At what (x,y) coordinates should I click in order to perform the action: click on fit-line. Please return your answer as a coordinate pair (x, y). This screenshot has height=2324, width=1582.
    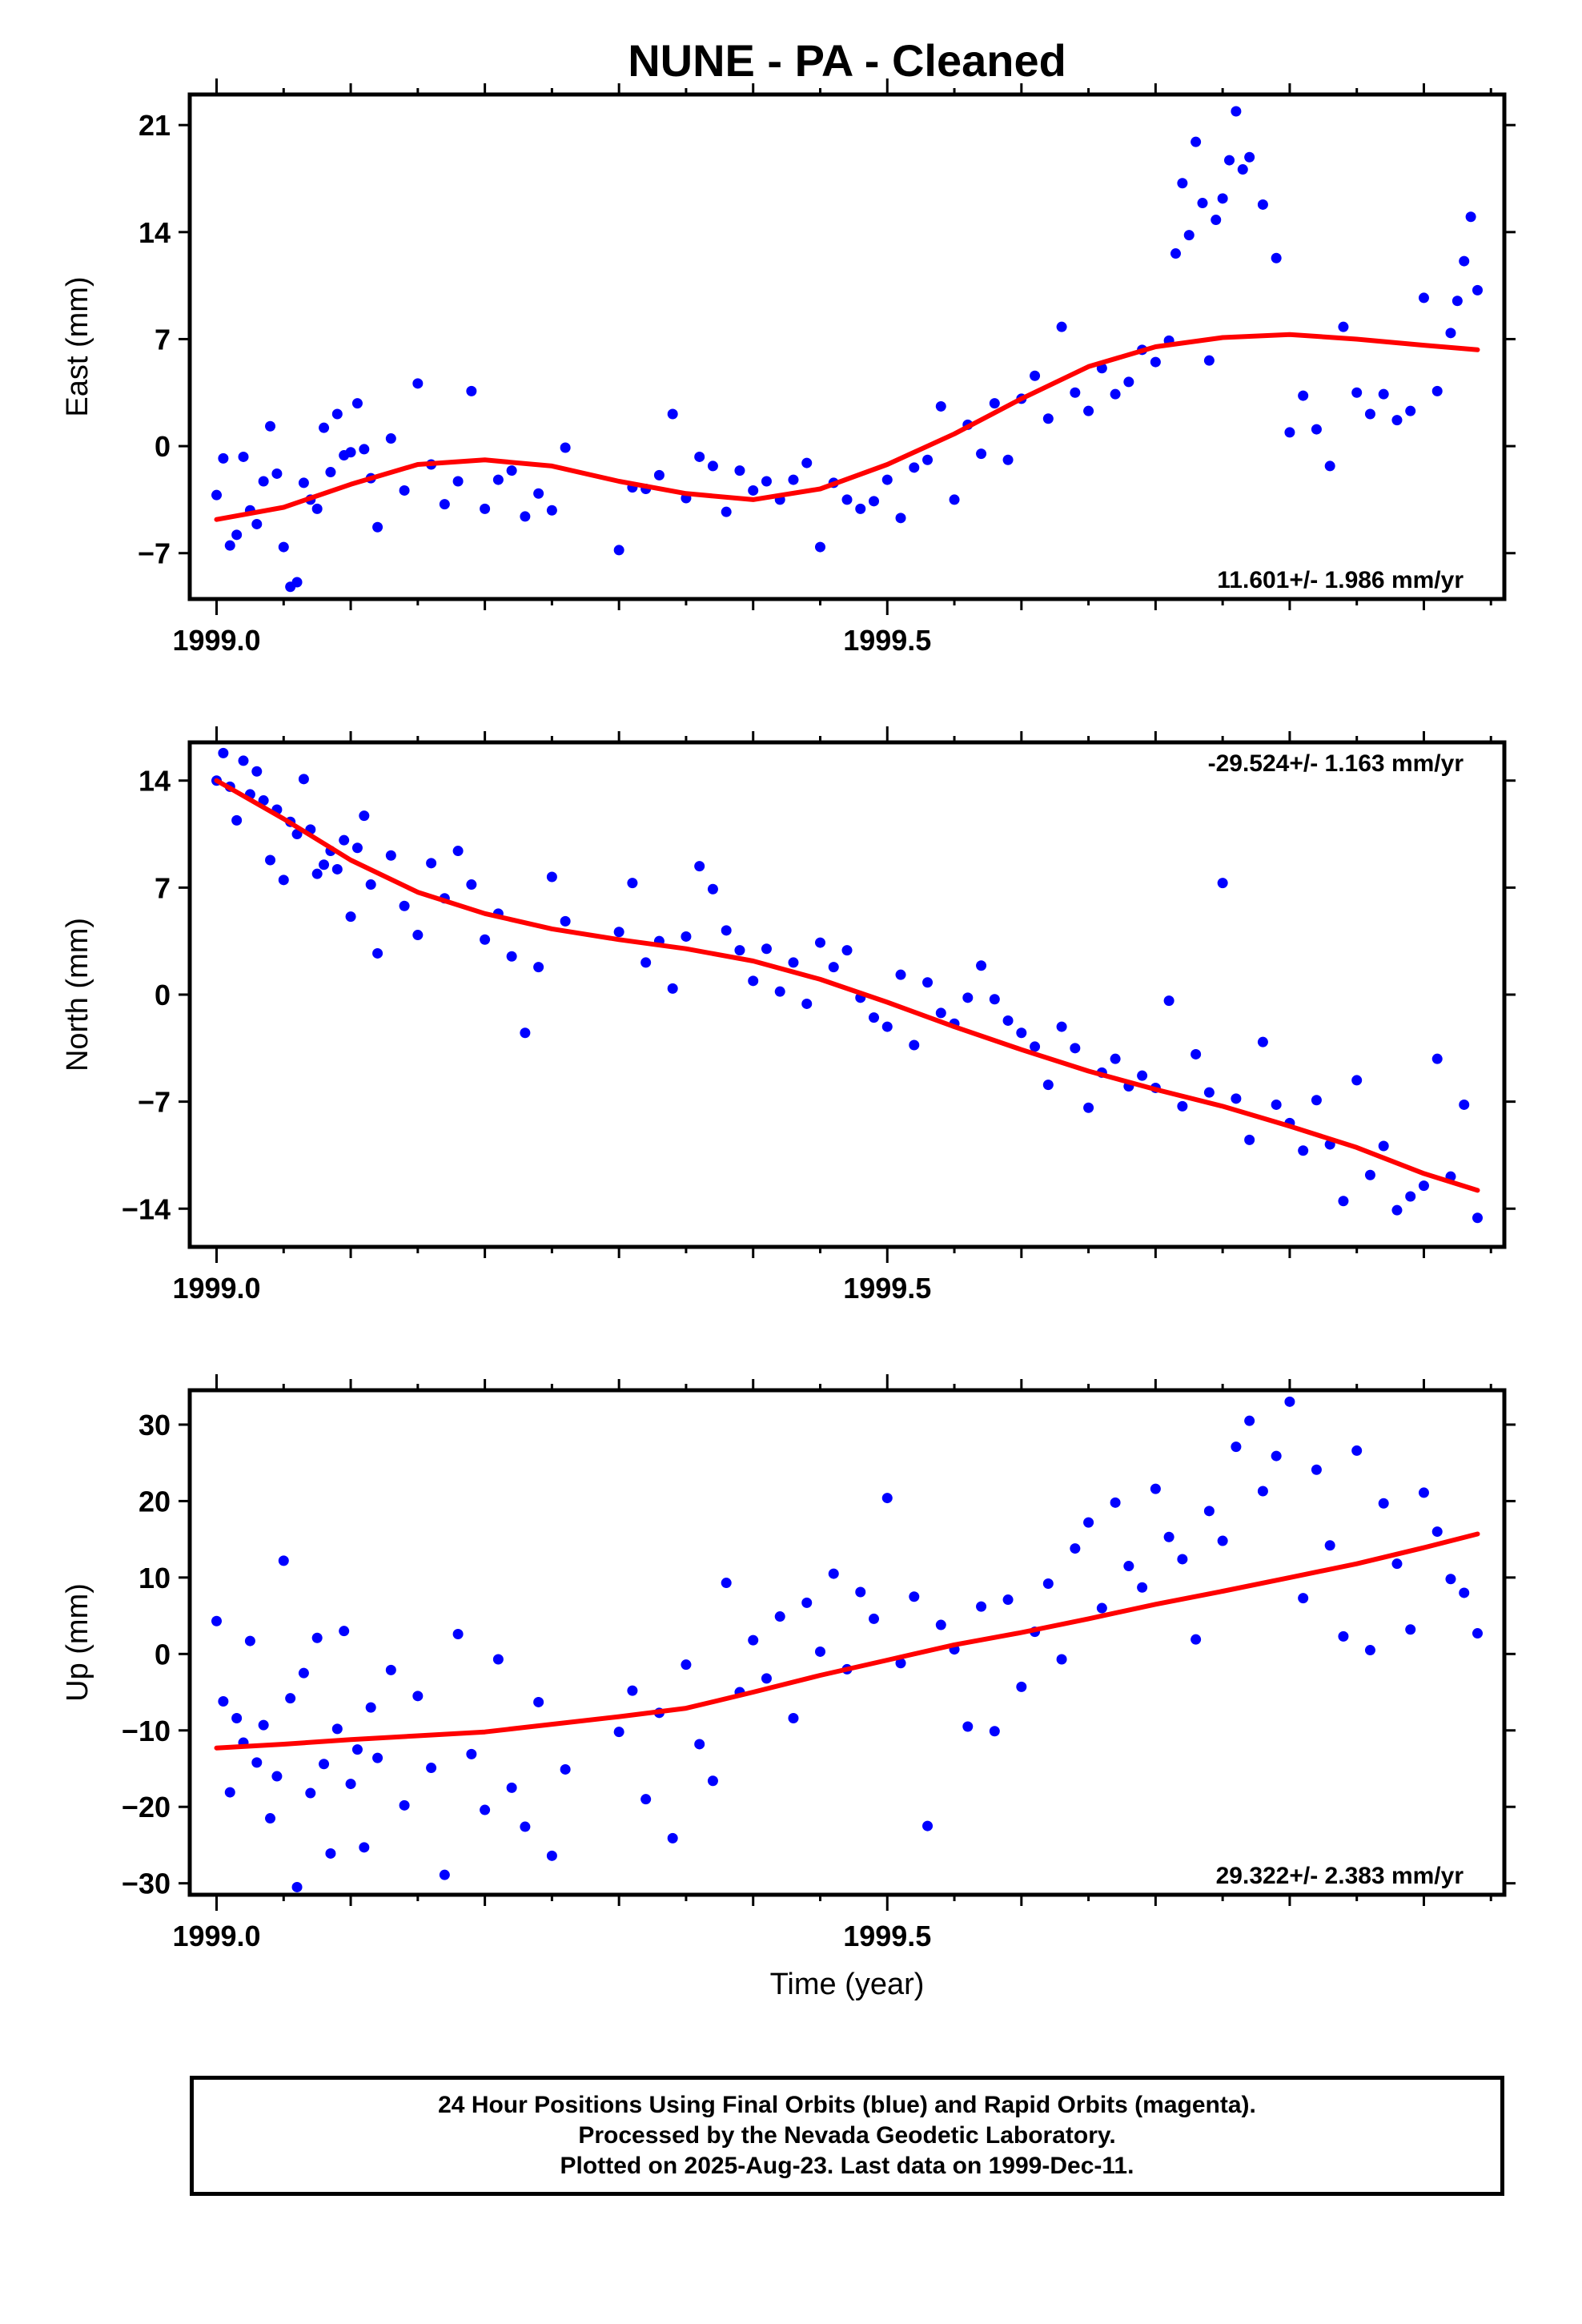
    Looking at the image, I should click on (847, 986).